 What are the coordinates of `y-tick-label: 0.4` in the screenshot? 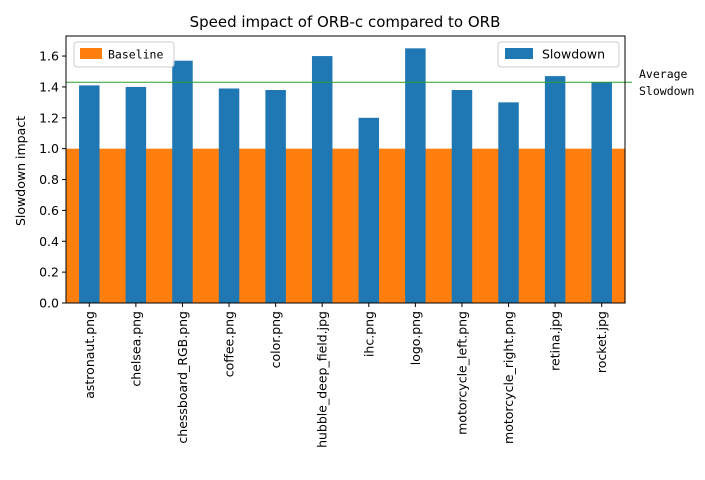 It's located at (49, 241).